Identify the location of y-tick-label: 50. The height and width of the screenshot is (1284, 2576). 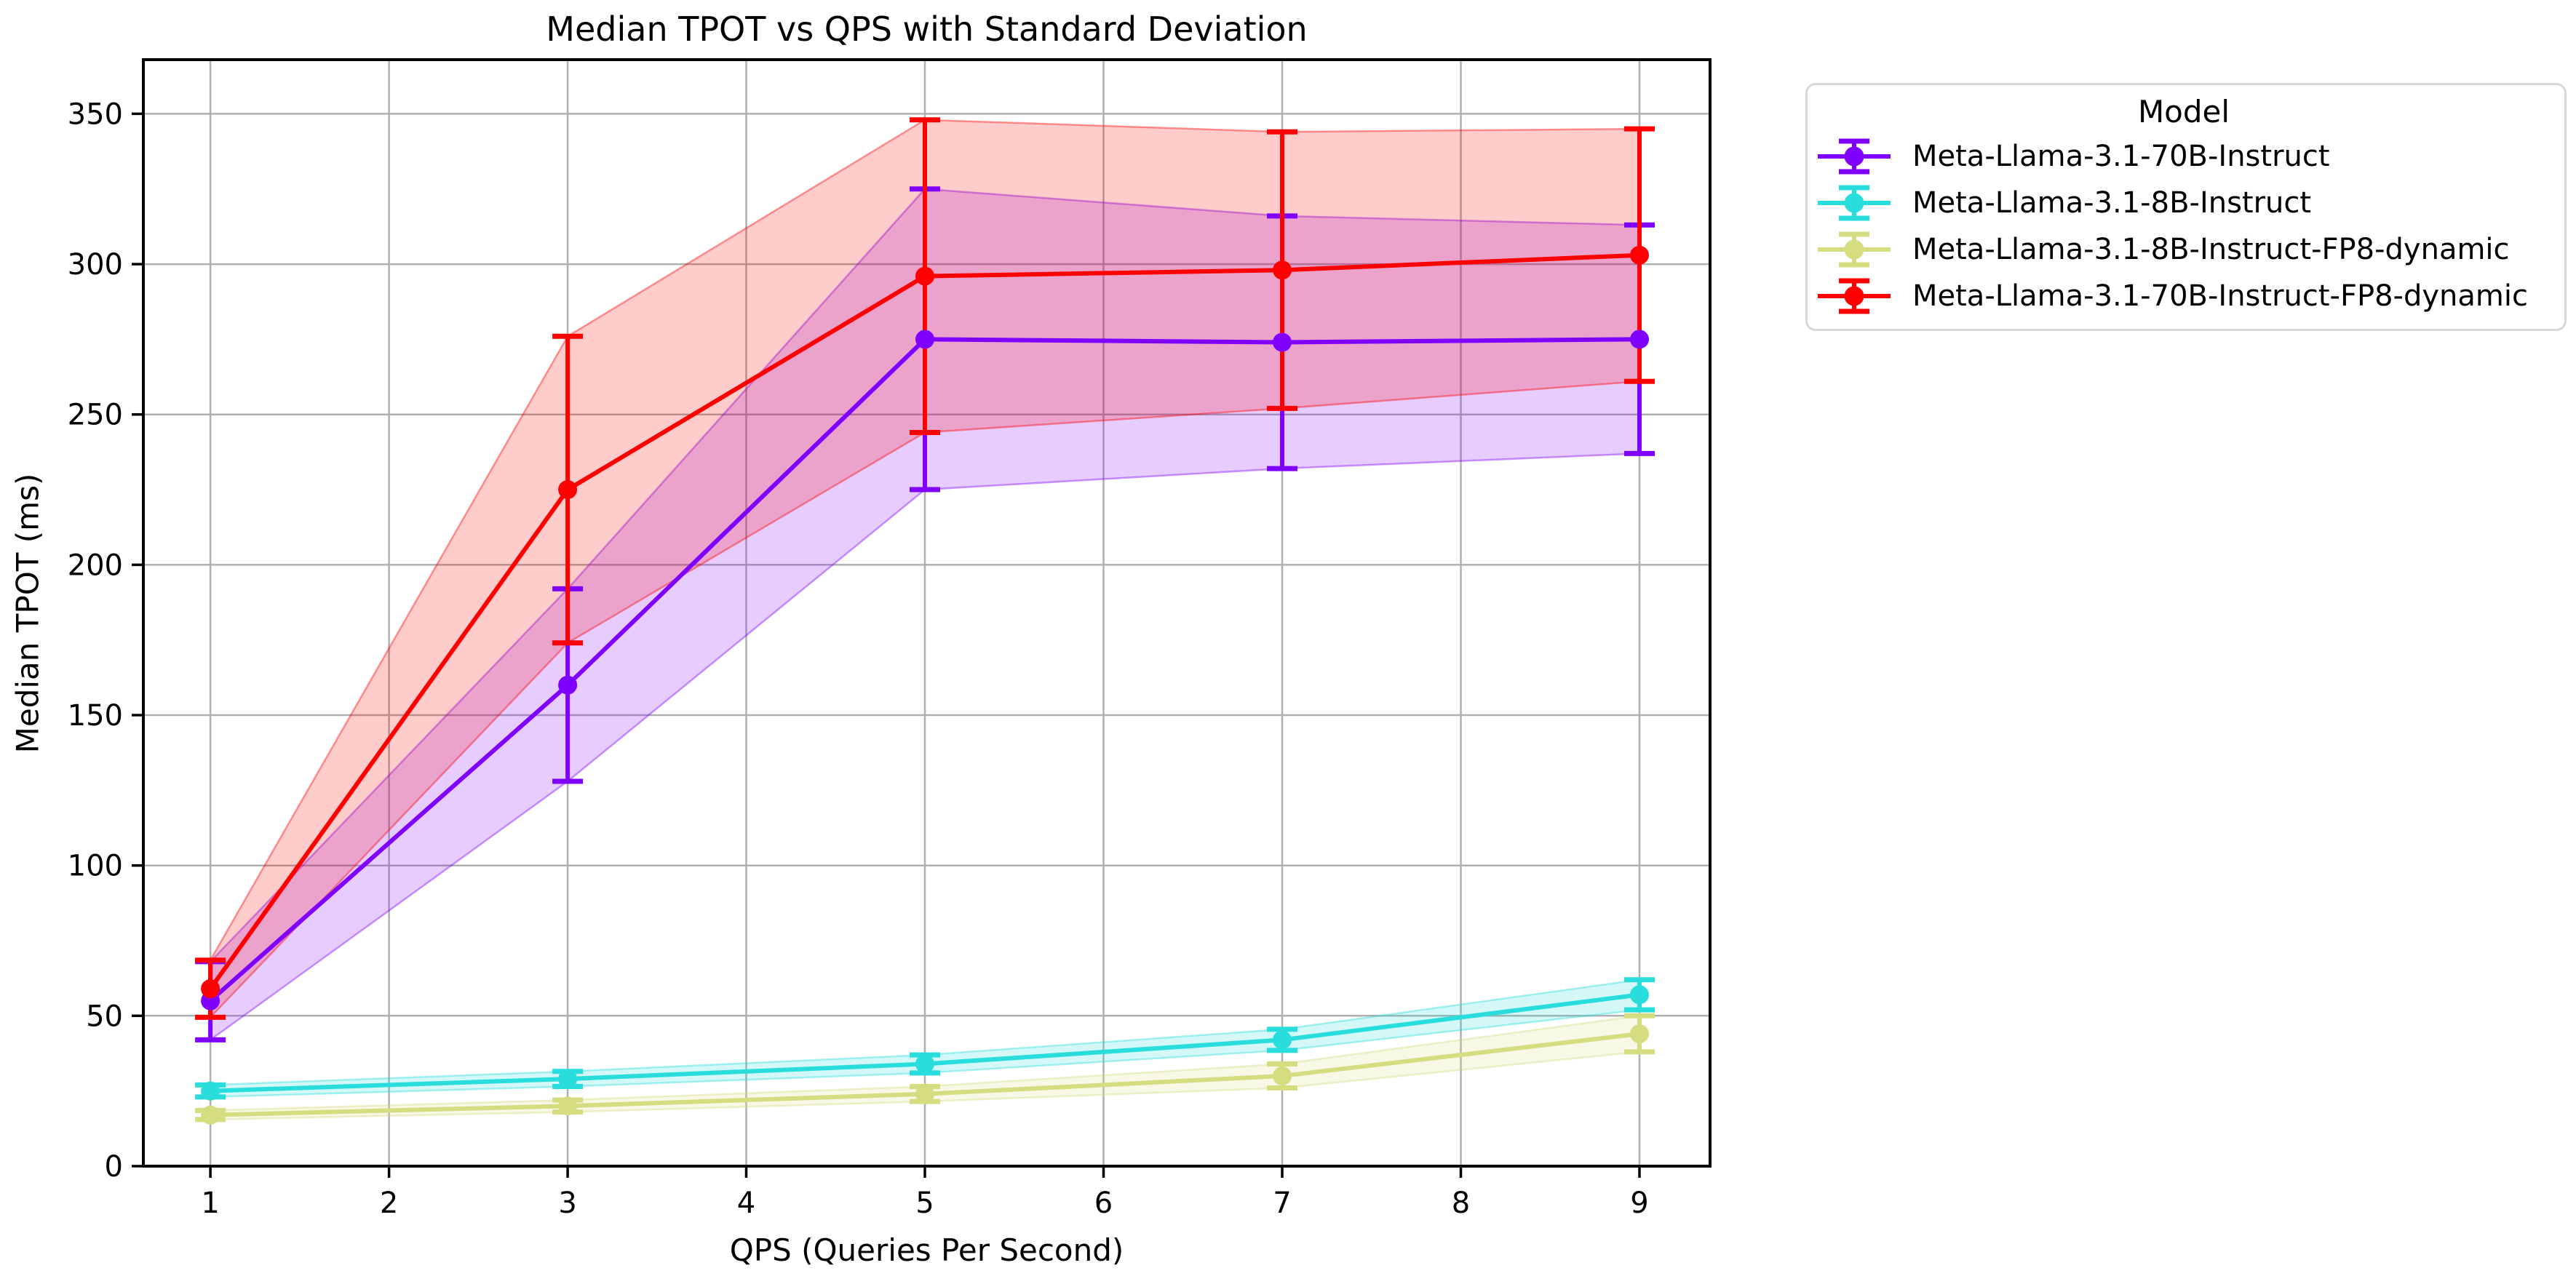
(104, 1017).